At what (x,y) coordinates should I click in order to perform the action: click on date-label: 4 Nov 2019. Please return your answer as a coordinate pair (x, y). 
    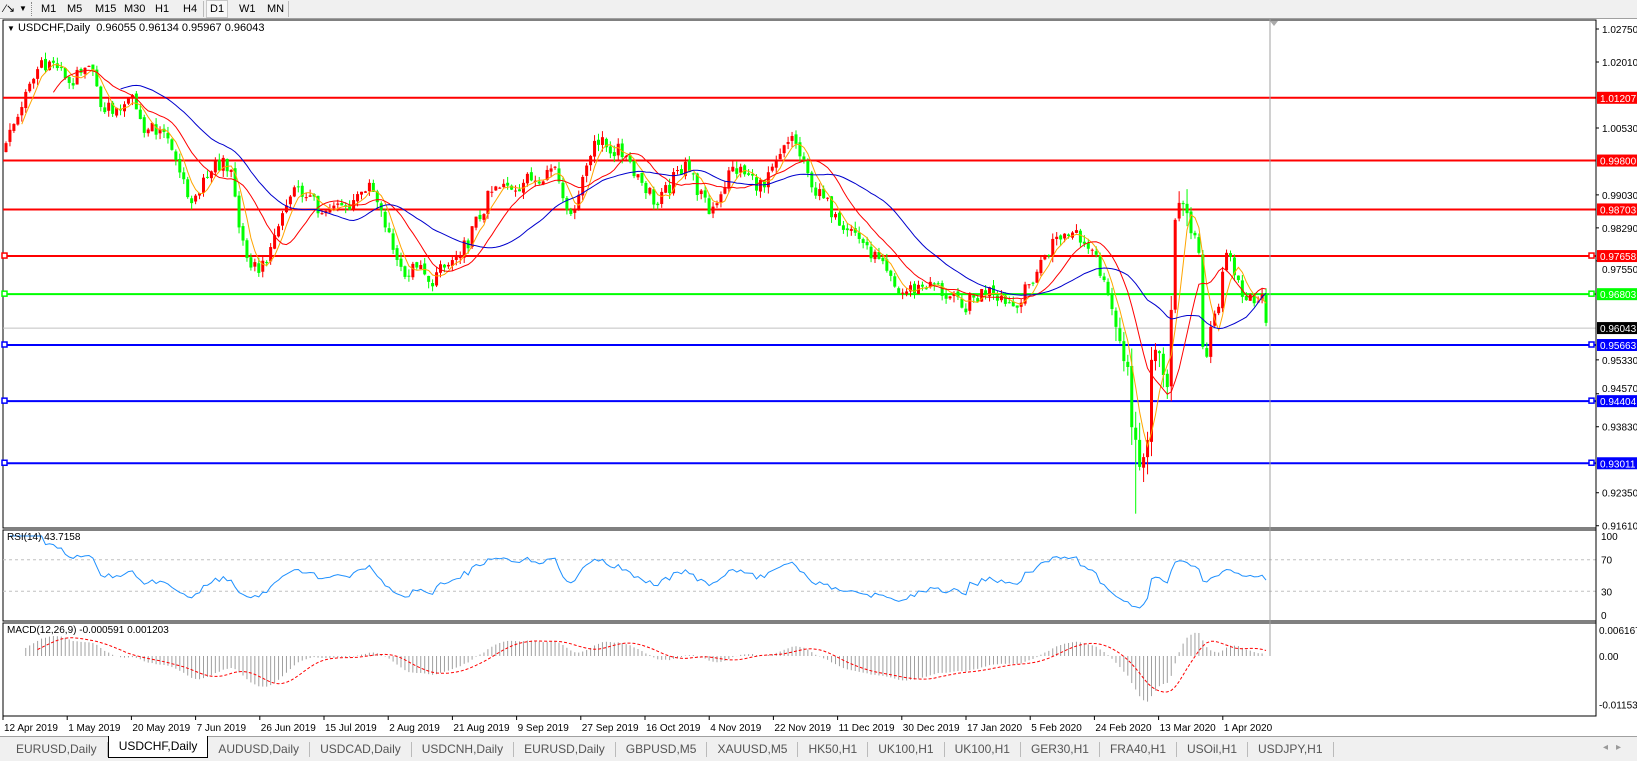
    Looking at the image, I should click on (736, 728).